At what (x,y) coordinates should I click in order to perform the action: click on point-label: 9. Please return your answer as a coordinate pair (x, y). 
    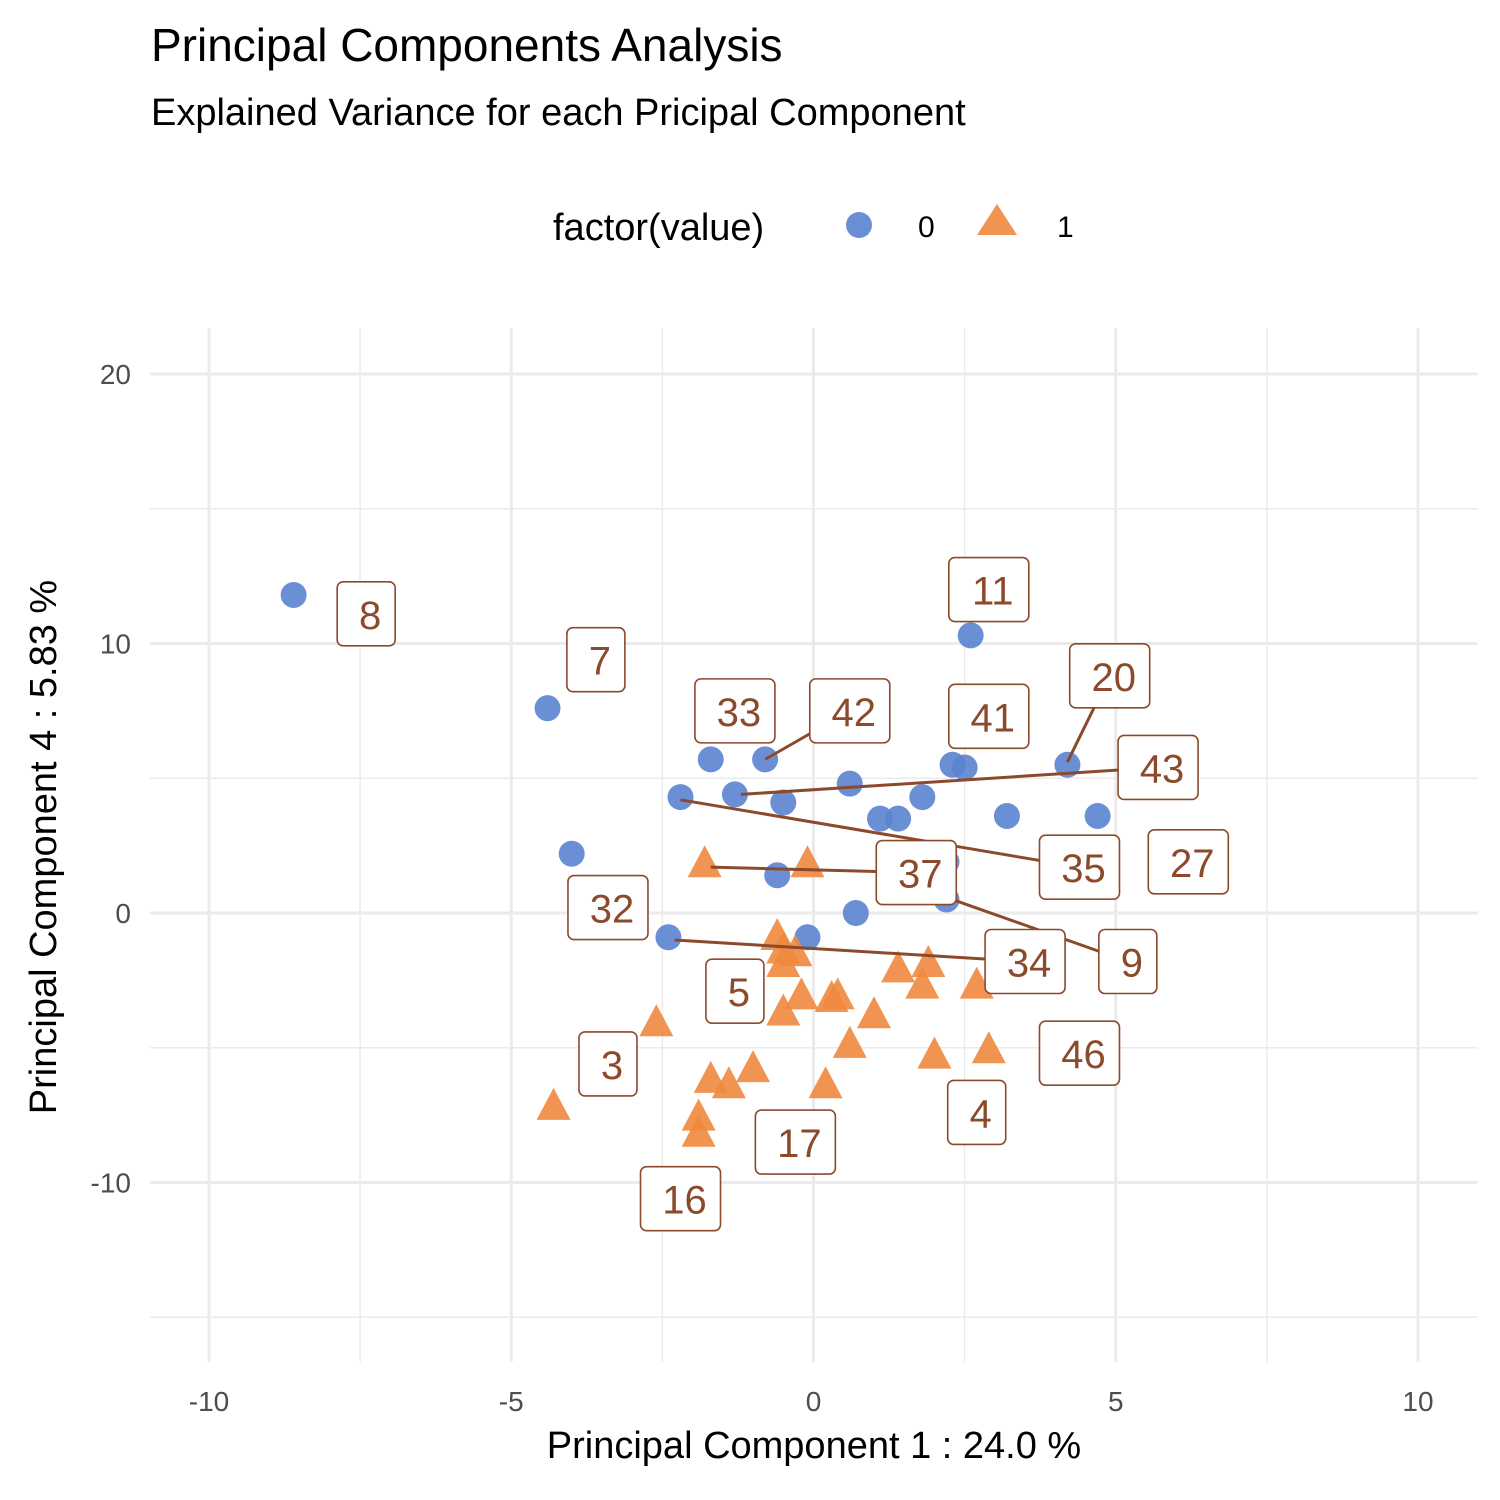
    Looking at the image, I should click on (1128, 961).